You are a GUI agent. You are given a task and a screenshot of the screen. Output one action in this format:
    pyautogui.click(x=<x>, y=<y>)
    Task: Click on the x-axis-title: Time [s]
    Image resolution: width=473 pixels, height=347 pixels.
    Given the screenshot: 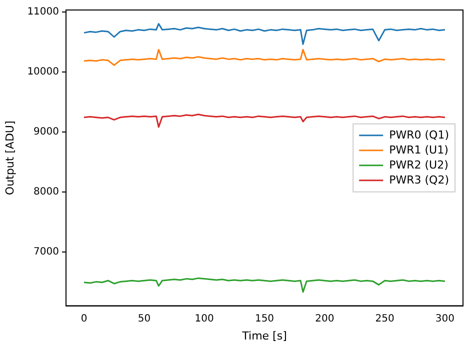 What is the action you would take?
    pyautogui.click(x=264, y=335)
    